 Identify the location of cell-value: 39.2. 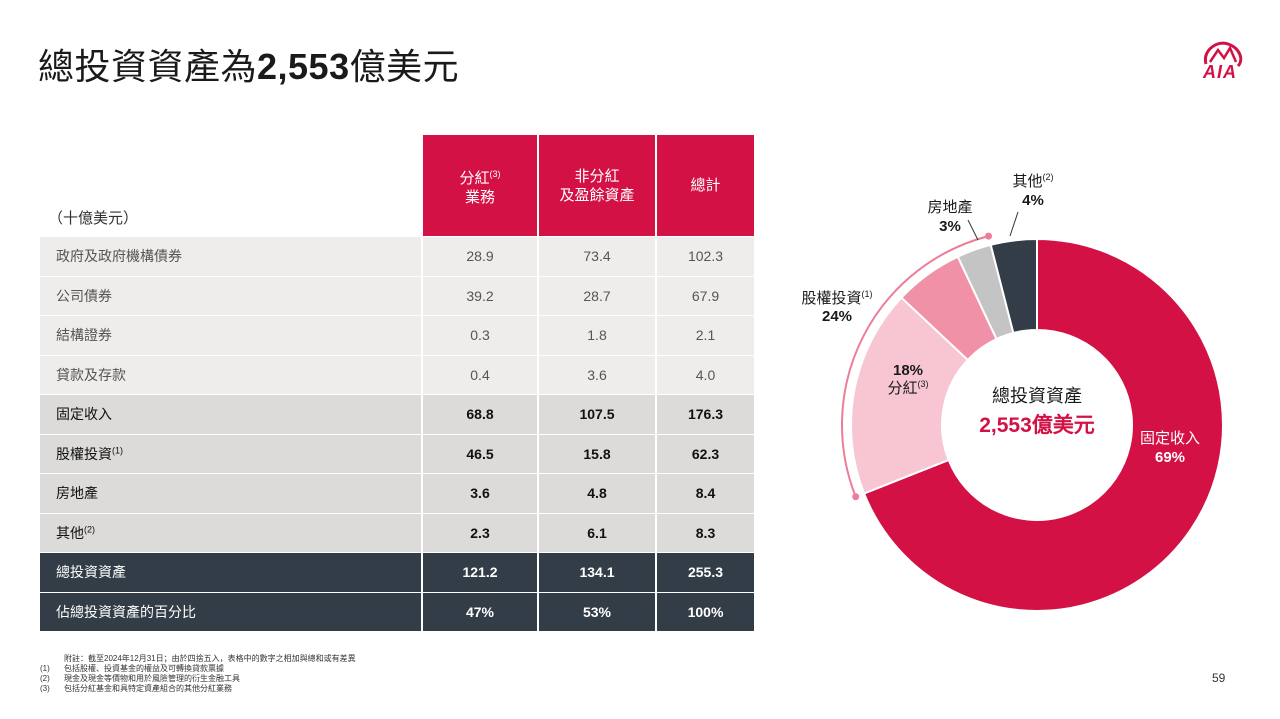
(480, 296).